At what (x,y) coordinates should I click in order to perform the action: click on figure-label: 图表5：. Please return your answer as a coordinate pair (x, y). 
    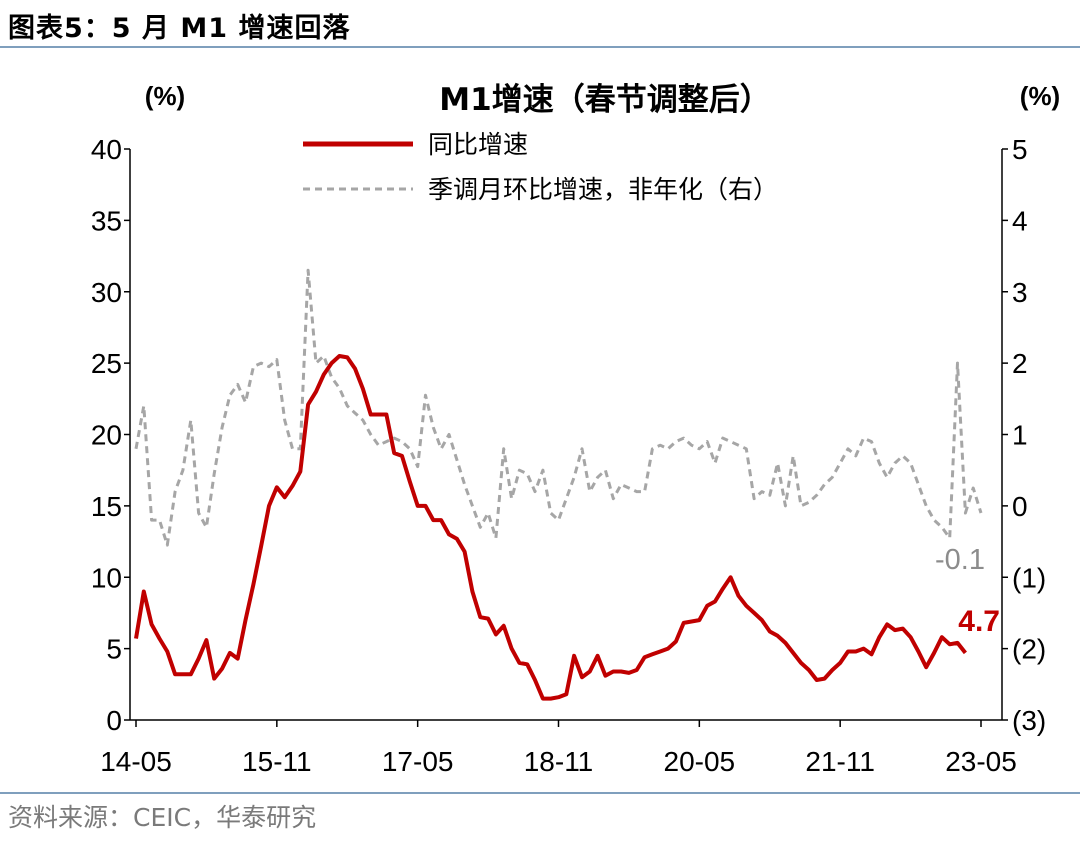
    Looking at the image, I should click on (60, 28).